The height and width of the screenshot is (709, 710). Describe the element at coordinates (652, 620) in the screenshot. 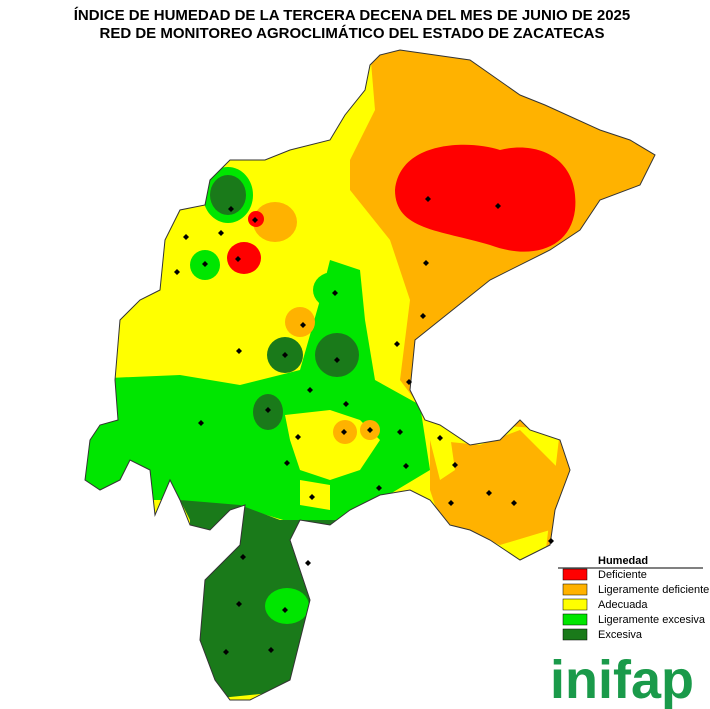

I see `legend-label: Ligeramente excesiva` at that location.